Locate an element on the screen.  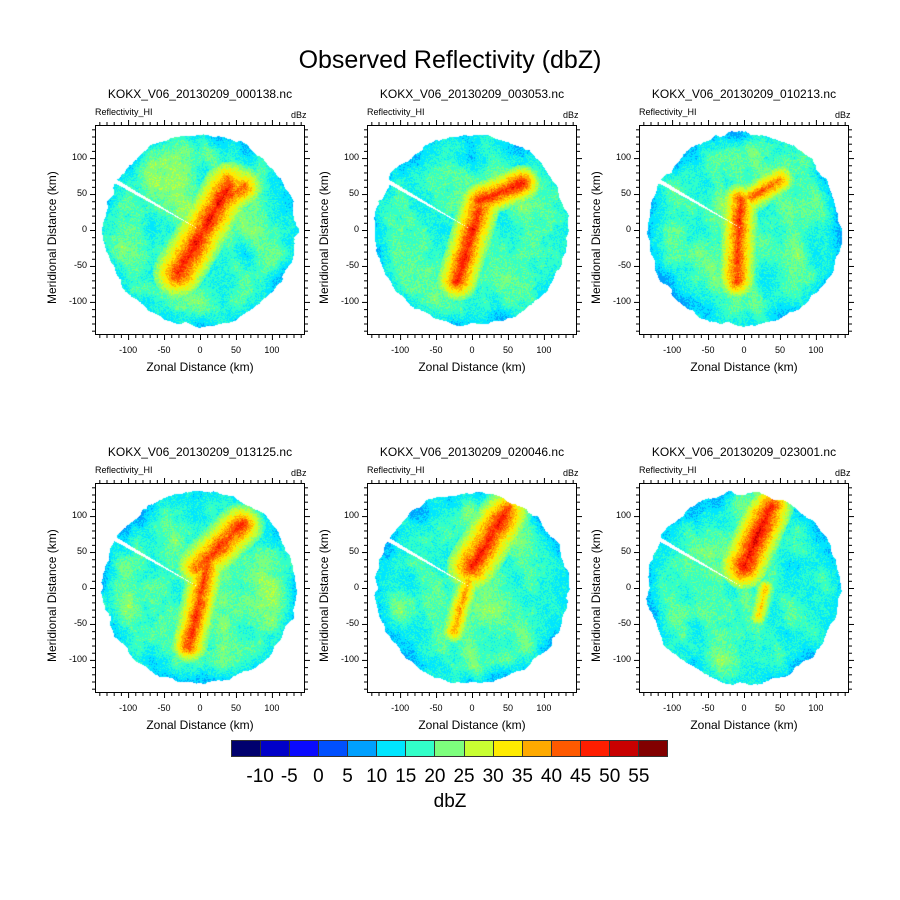
colorbar-tick-label: 40 is located at coordinates (551, 776).